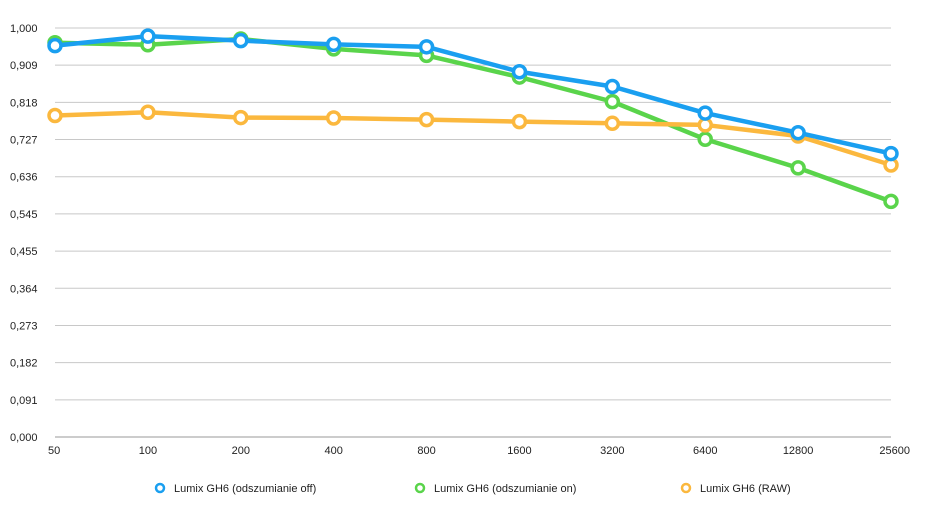  I want to click on y-tick-label: 0,818, so click(24, 103).